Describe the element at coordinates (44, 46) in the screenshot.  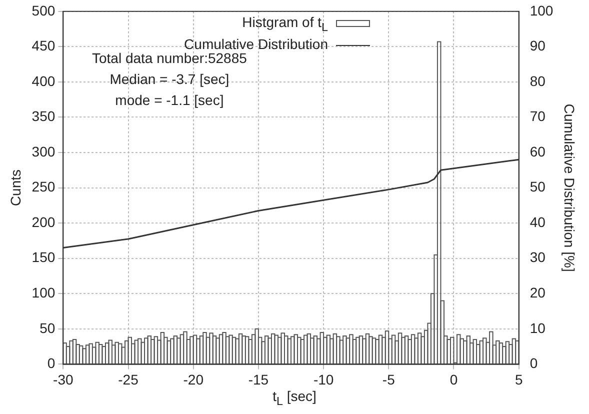
I see `y-tick-label: 450` at that location.